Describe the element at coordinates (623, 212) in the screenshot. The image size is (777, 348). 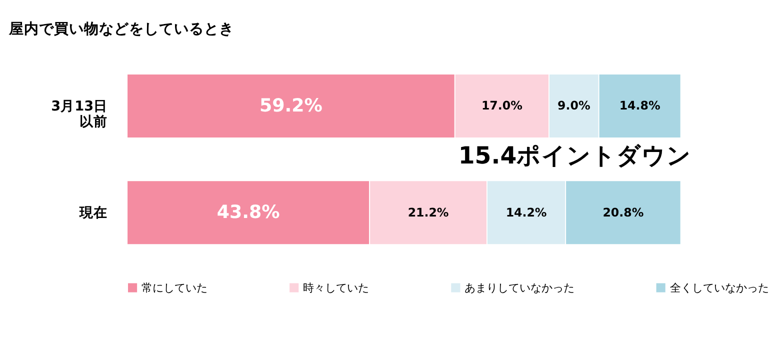
I see `data-label: 20.8%` at that location.